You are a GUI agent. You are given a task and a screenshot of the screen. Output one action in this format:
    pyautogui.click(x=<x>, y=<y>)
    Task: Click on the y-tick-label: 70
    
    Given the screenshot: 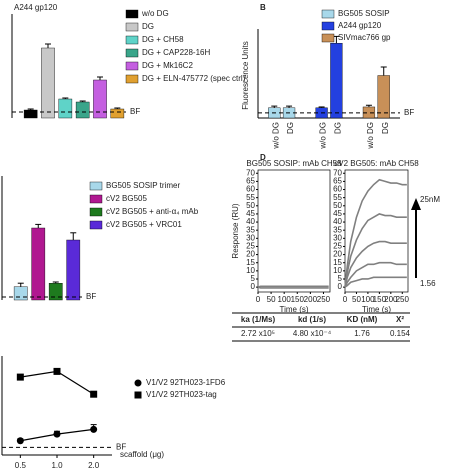 What is the action you would take?
    pyautogui.click(x=337, y=172)
    